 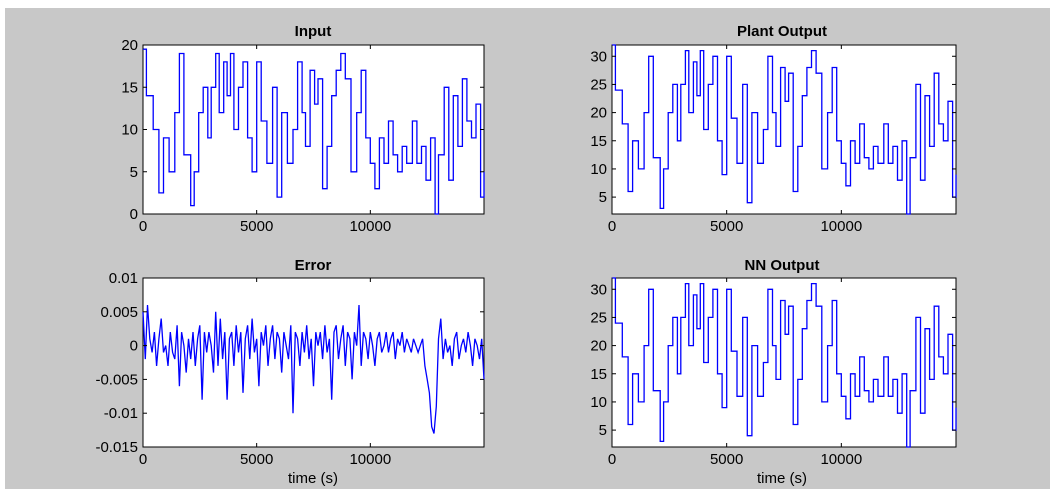 I want to click on chart-title: Plant Output, so click(x=782, y=31).